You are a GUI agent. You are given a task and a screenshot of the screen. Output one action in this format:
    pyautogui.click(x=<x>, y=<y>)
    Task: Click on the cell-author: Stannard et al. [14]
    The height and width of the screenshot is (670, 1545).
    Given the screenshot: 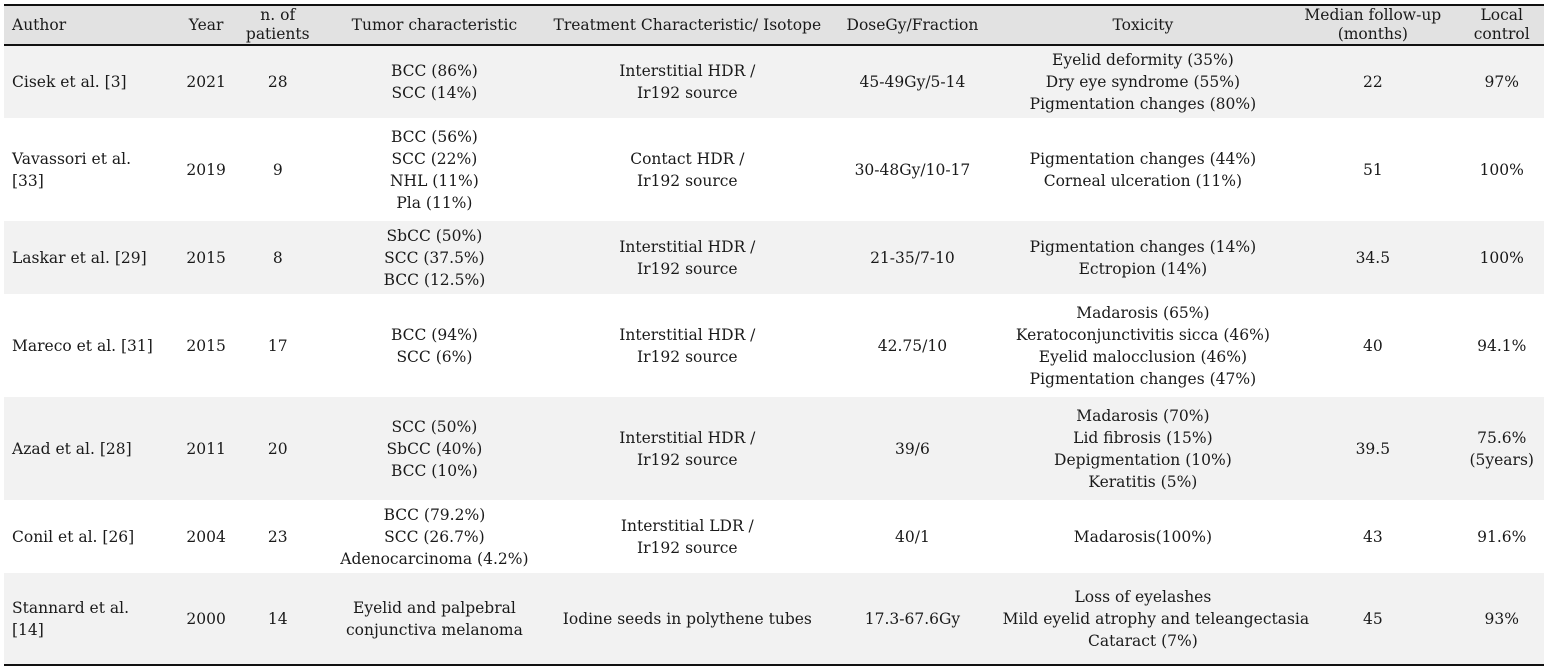 What is the action you would take?
    pyautogui.click(x=90, y=619)
    